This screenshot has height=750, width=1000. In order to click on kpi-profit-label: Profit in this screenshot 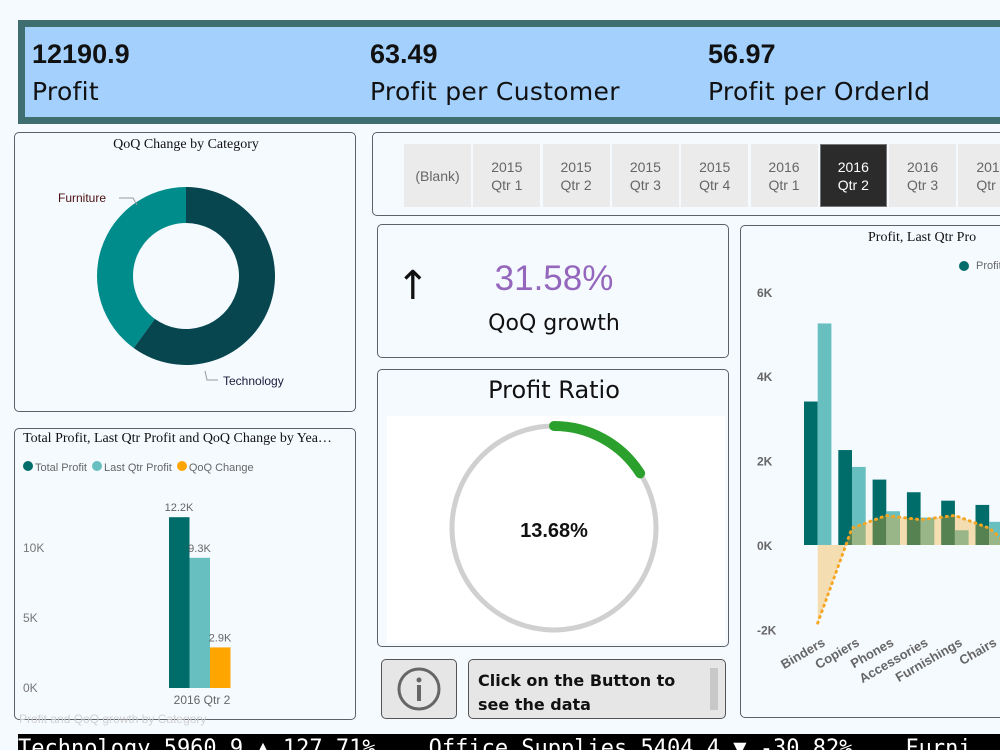, I will do `click(66, 91)`.